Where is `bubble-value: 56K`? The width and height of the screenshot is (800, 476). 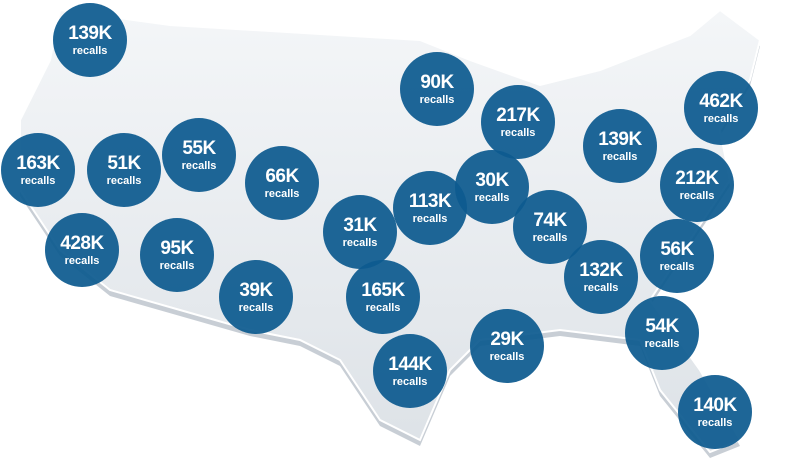
bubble-value: 56K is located at coordinates (677, 249).